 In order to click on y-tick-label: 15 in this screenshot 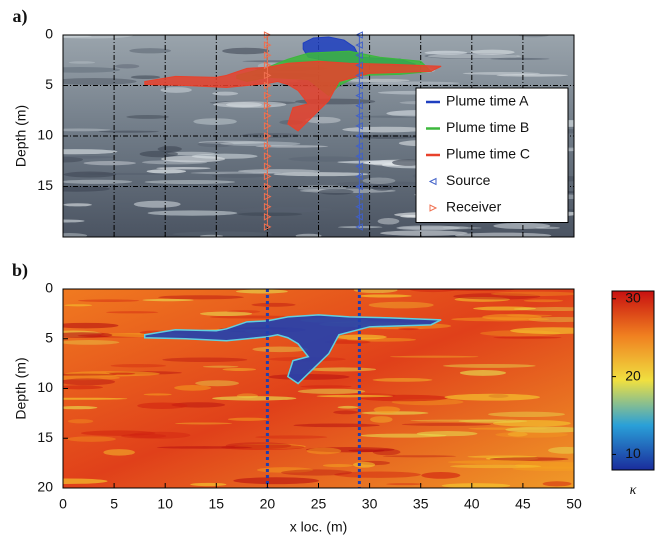, I will do `click(45, 185)`.